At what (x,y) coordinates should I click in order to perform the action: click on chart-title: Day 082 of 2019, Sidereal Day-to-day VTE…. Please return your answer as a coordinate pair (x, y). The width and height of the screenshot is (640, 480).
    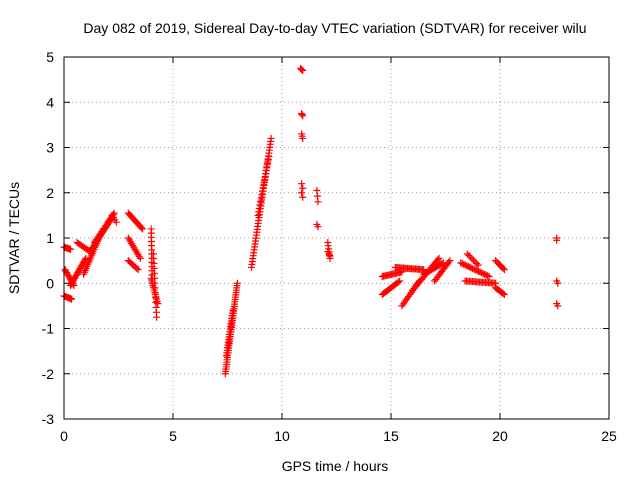
    Looking at the image, I should click on (334, 28).